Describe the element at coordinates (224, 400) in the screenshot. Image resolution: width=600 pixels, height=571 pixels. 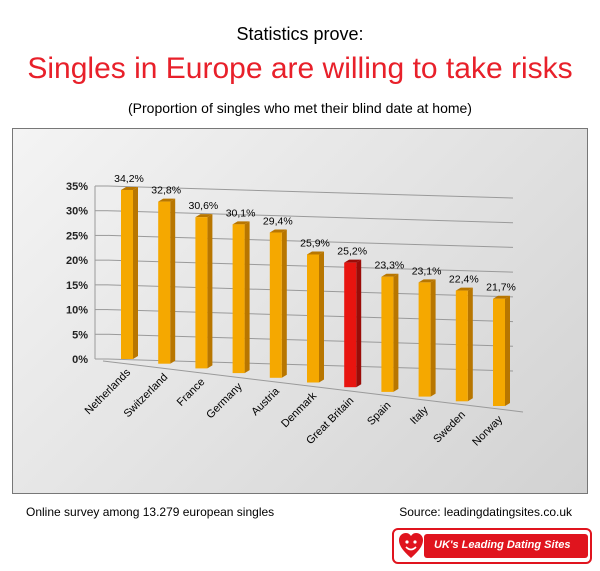
I see `x-tick-label: Germany` at that location.